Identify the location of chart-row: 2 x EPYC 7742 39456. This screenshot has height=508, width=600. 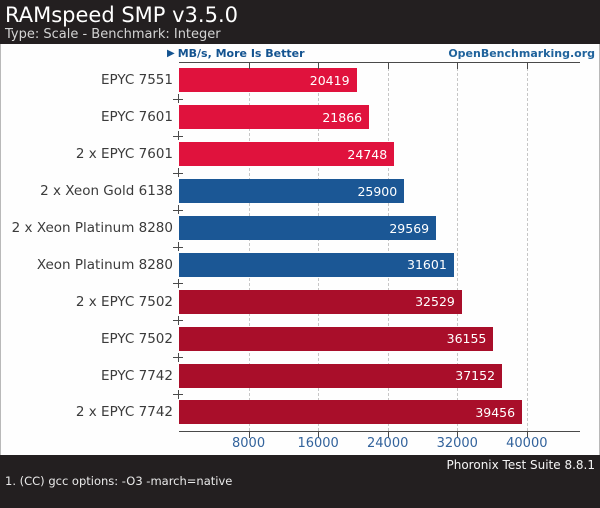
(300, 412).